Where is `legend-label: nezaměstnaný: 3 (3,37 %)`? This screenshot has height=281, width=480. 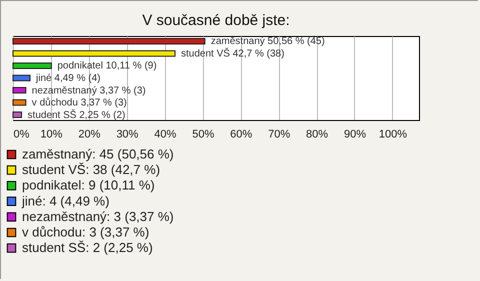
legend-label: nezaměstnaný: 3 (3,37 %) is located at coordinates (98, 216).